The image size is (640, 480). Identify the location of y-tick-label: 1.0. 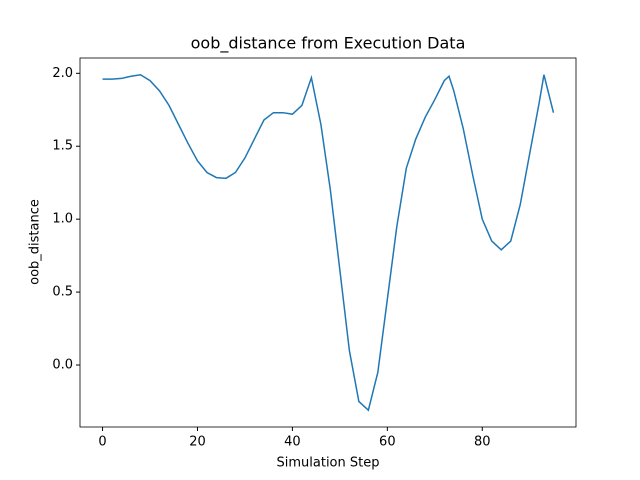
(62, 219).